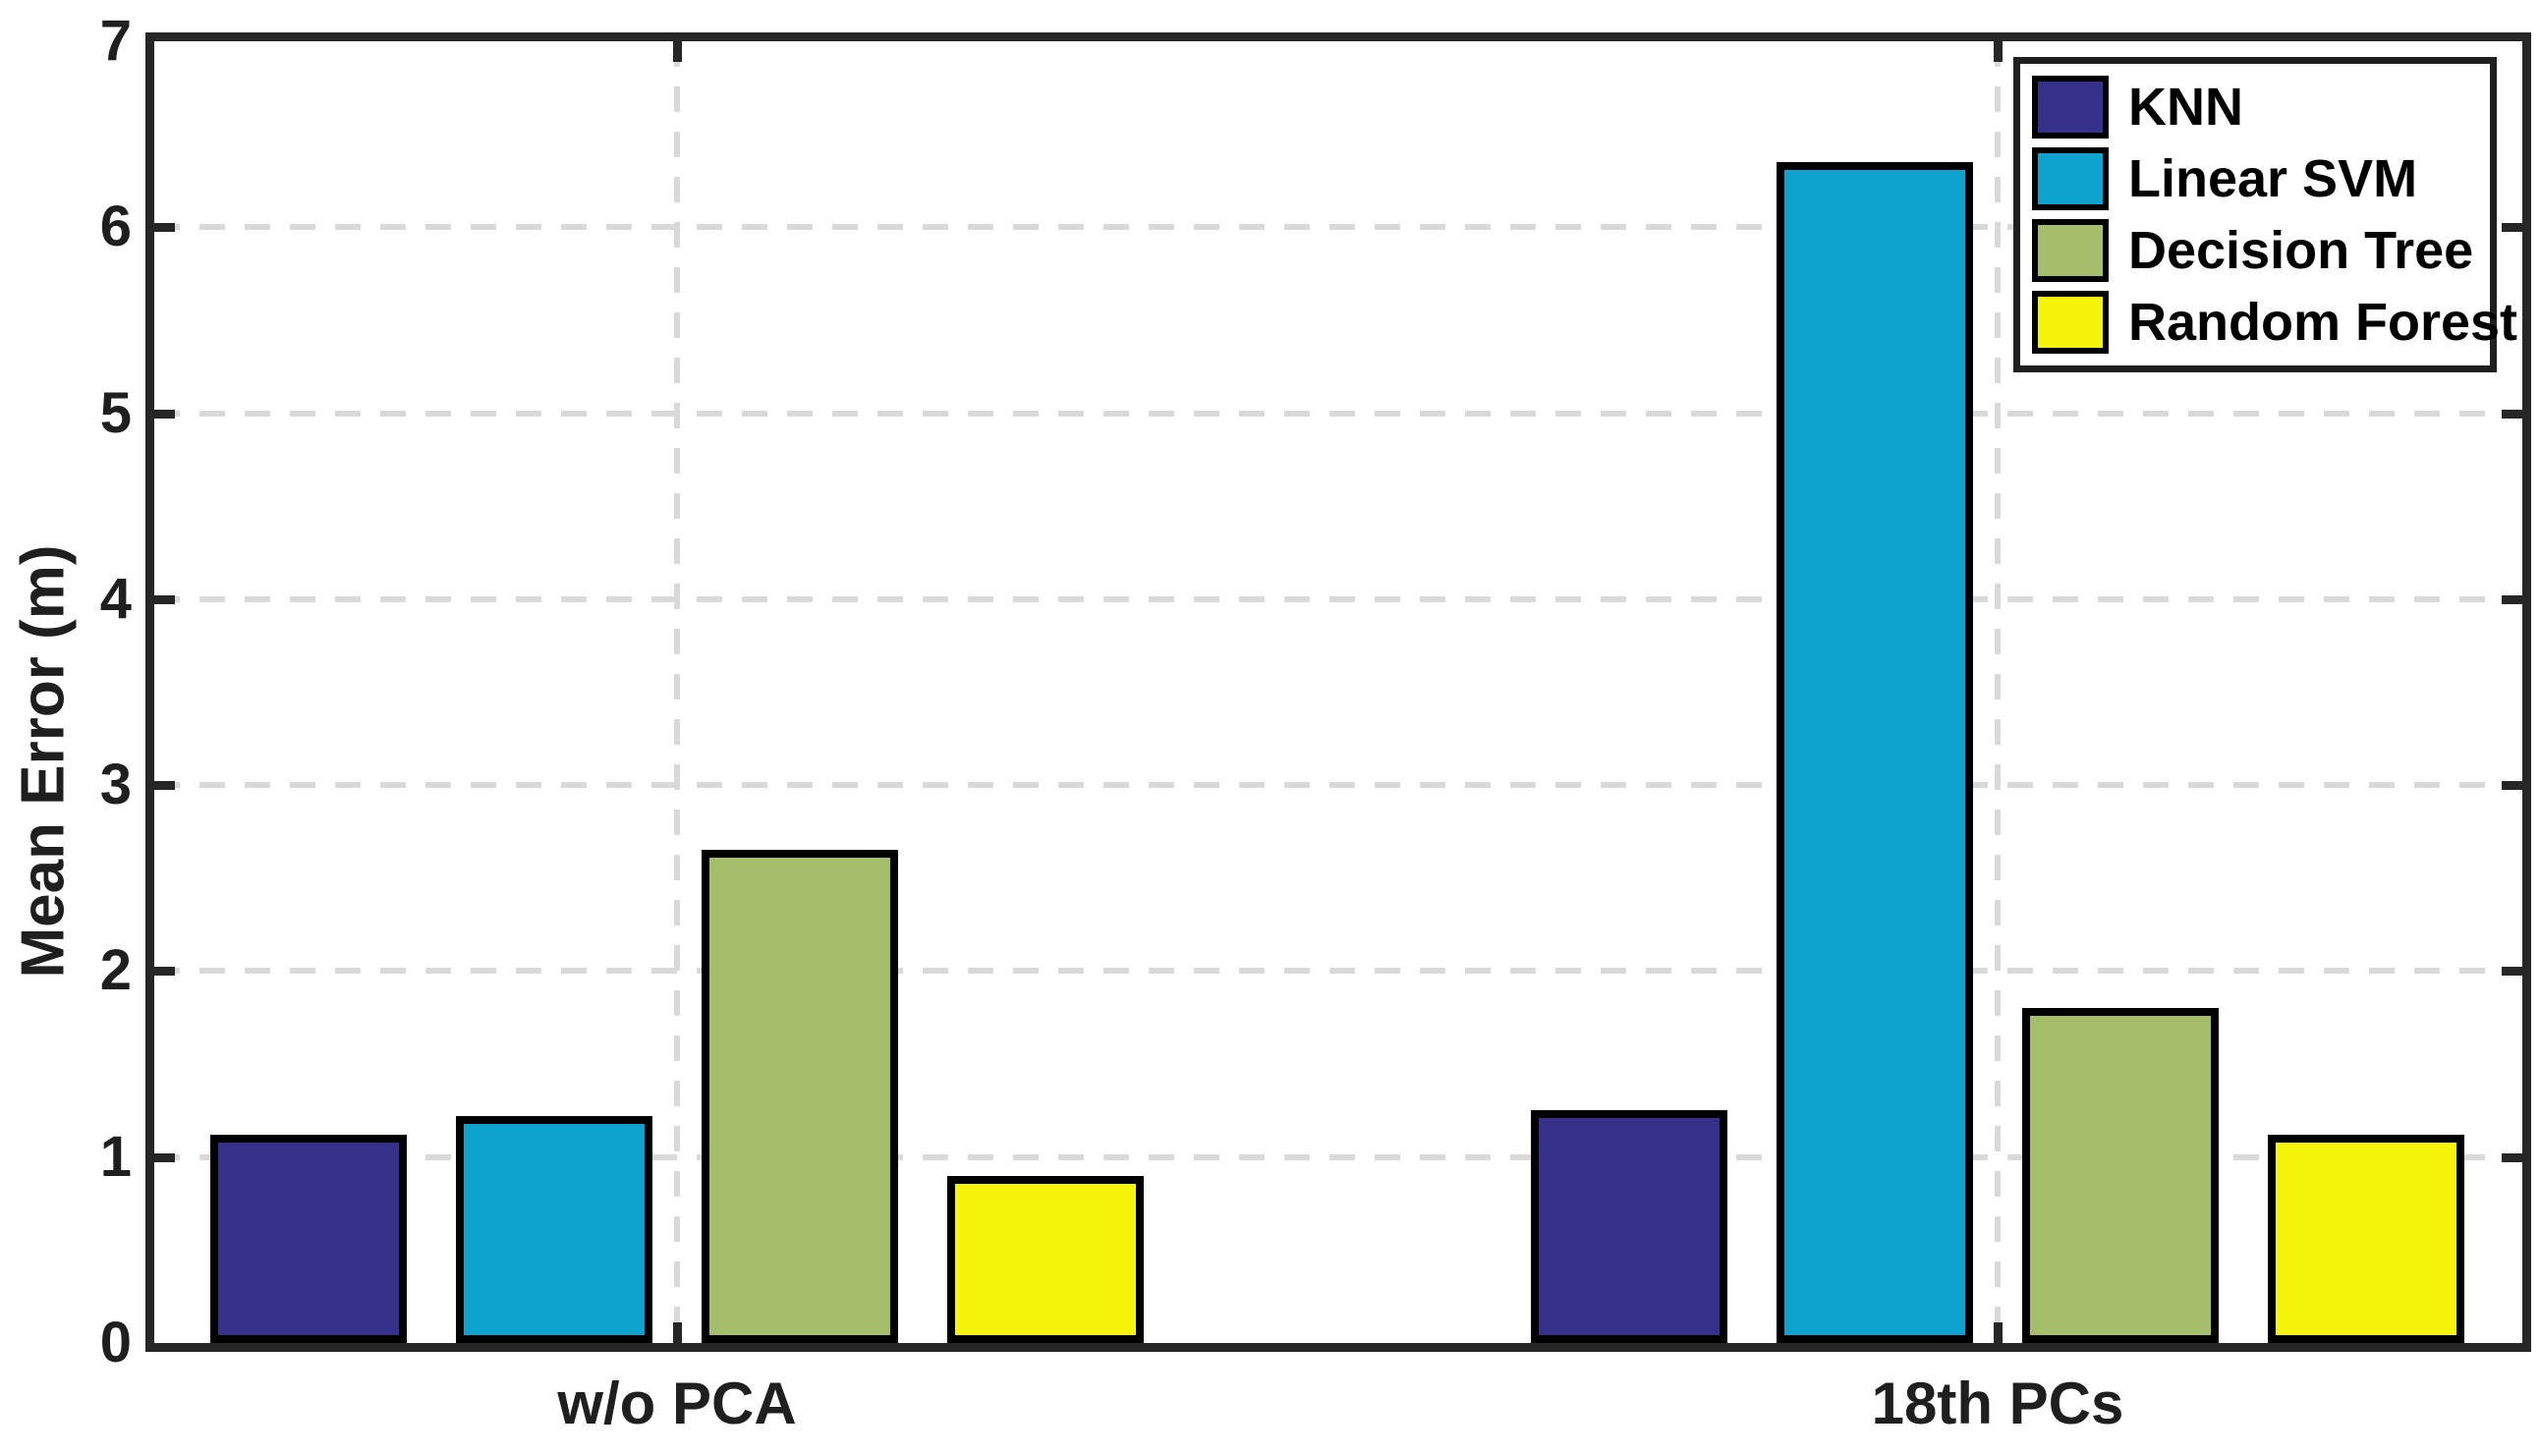 Image resolution: width=2540 pixels, height=1456 pixels. I want to click on legend-label-decision-tree: Decision Tree, so click(2301, 250).